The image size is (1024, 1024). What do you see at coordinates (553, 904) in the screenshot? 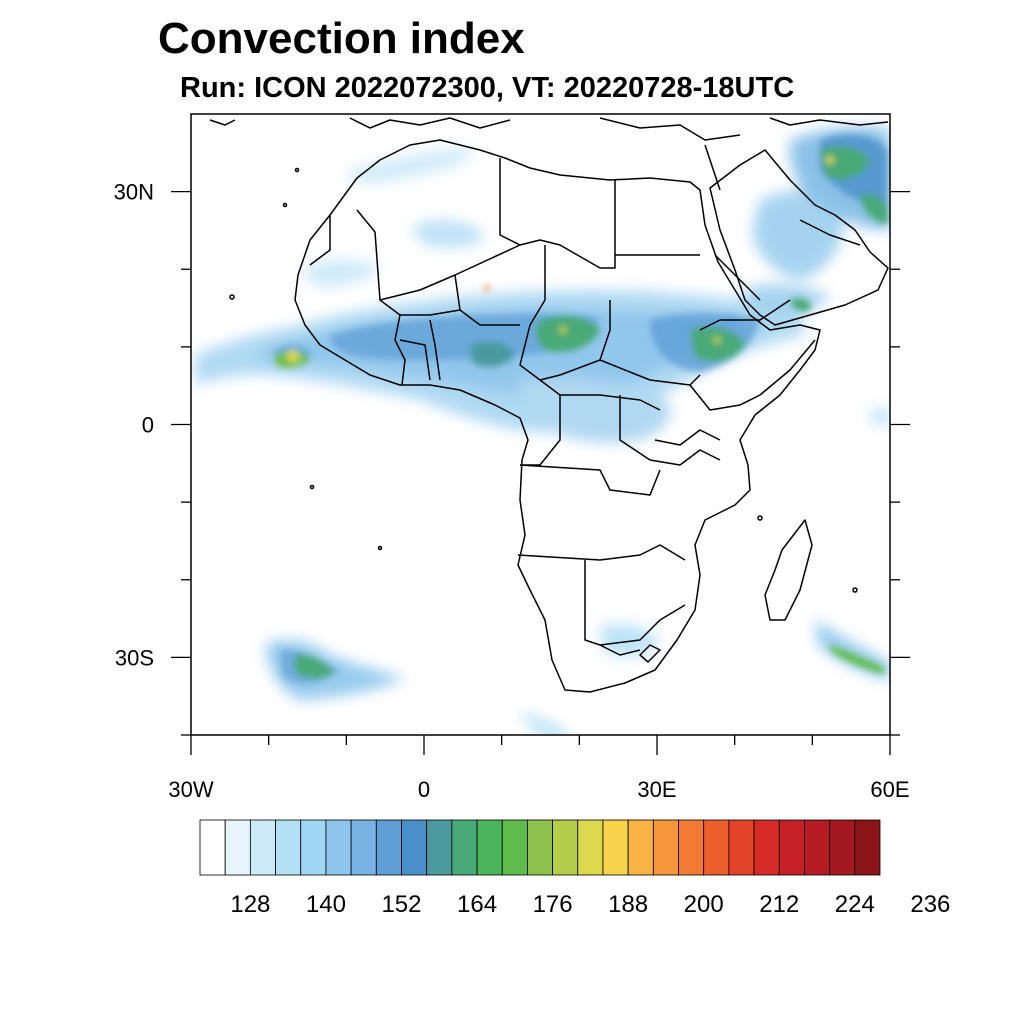
I see `colorbar-label: 176` at bounding box center [553, 904].